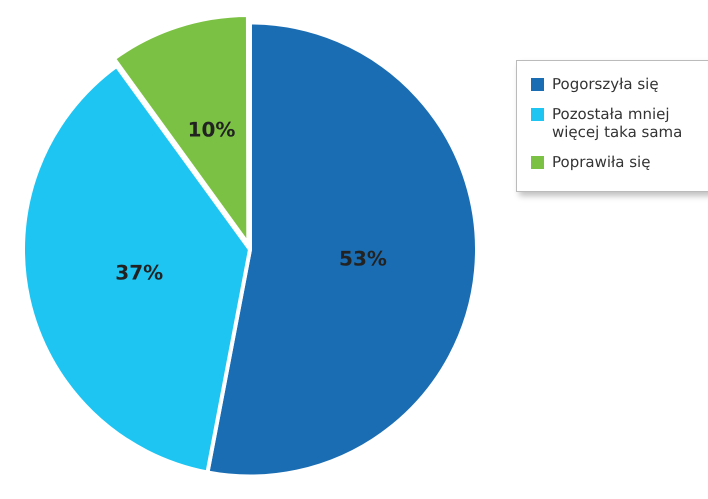  Describe the element at coordinates (212, 129) in the screenshot. I see `data-label: 10%` at that location.